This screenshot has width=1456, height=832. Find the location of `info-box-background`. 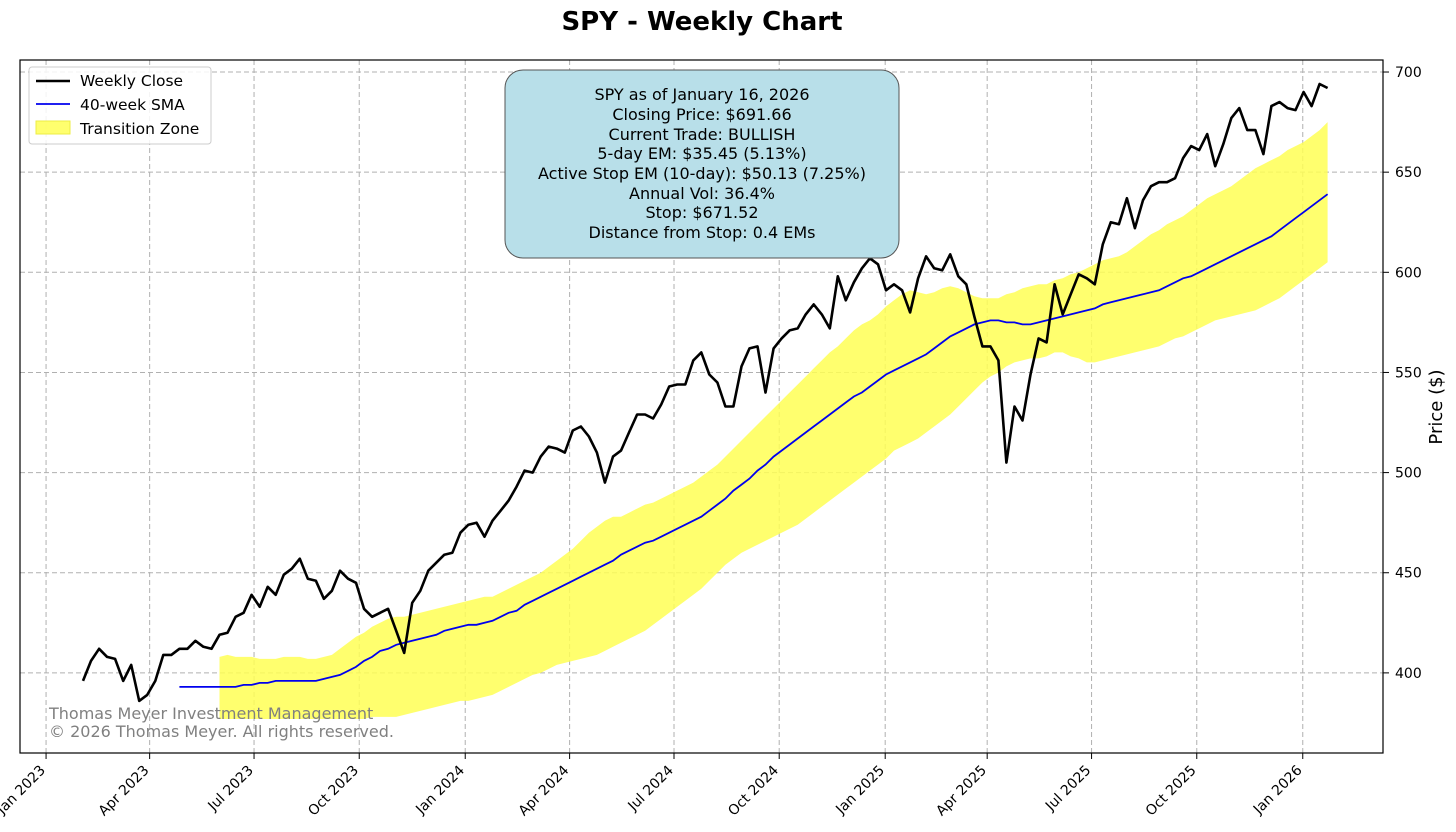

info-box-background is located at coordinates (702, 164).